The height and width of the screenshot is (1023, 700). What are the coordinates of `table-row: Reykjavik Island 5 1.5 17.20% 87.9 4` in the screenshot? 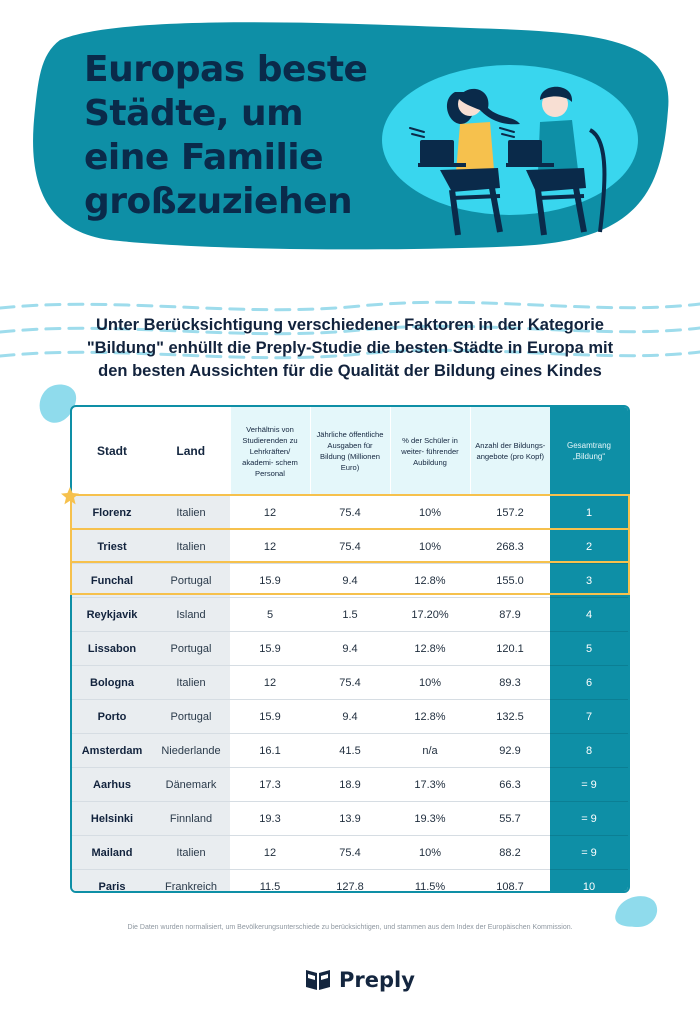 It's located at (350, 614).